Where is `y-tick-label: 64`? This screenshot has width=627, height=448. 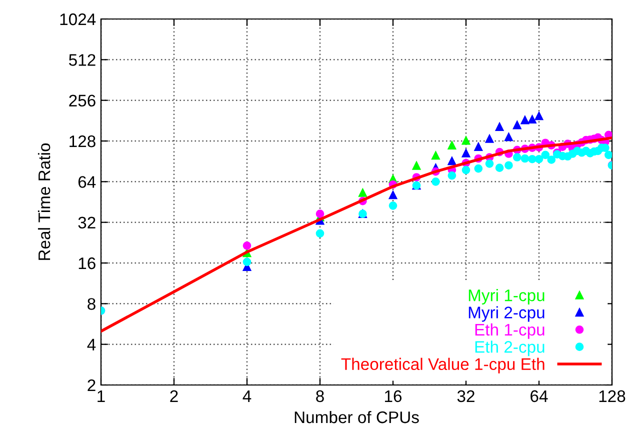 y-tick-label: 64 is located at coordinates (87, 182).